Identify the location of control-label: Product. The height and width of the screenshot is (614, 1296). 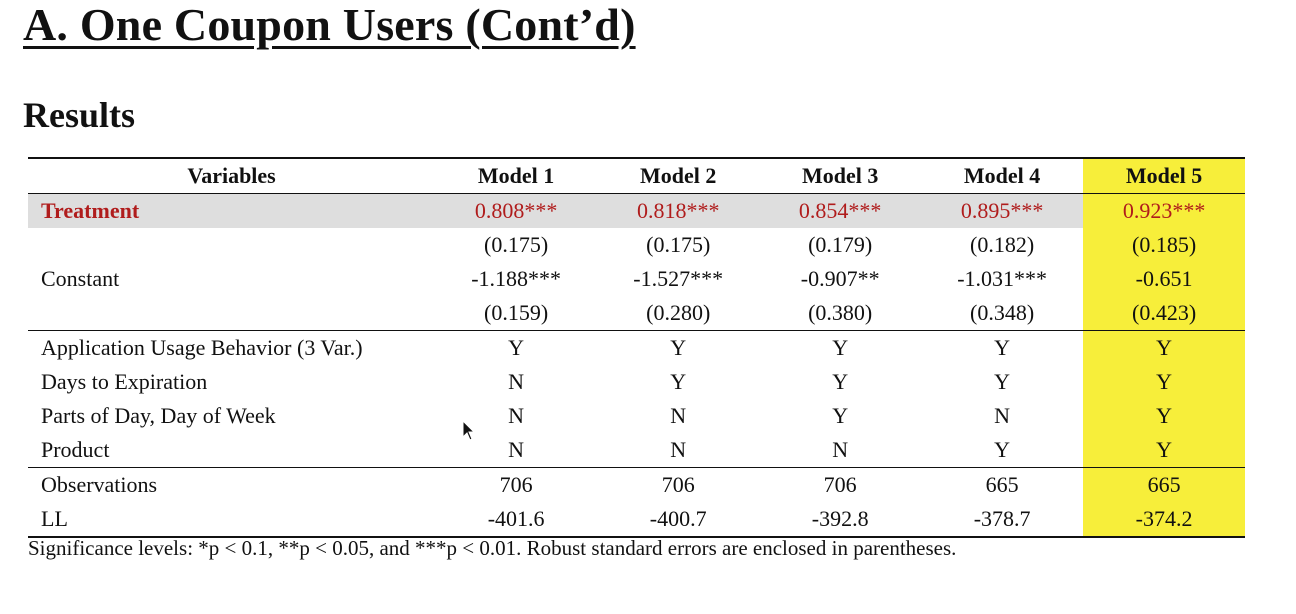
(232, 450).